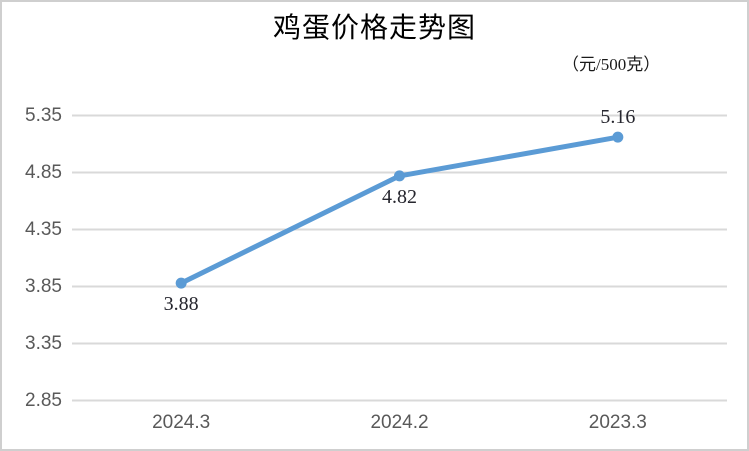 This screenshot has width=749, height=451. Describe the element at coordinates (399, 196) in the screenshot. I see `data-label: 4.82` at that location.